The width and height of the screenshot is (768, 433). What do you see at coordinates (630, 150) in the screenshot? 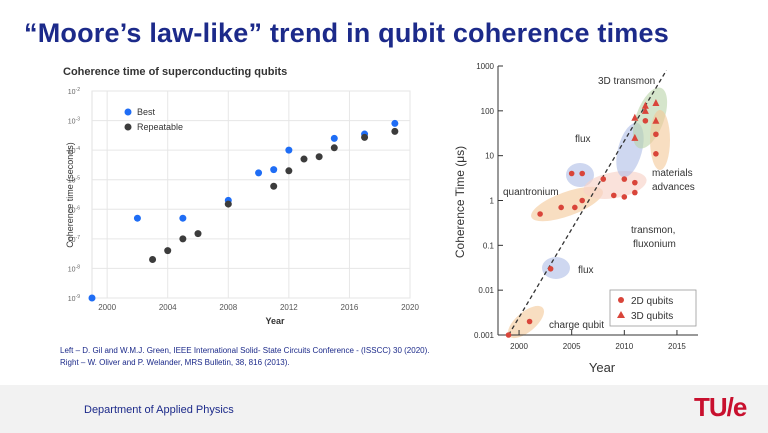
I see `ellipse-flux-high` at bounding box center [630, 150].